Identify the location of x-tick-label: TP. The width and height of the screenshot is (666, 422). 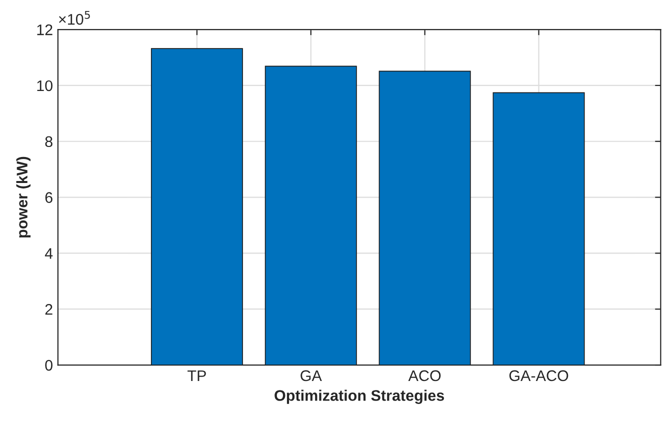
(197, 375).